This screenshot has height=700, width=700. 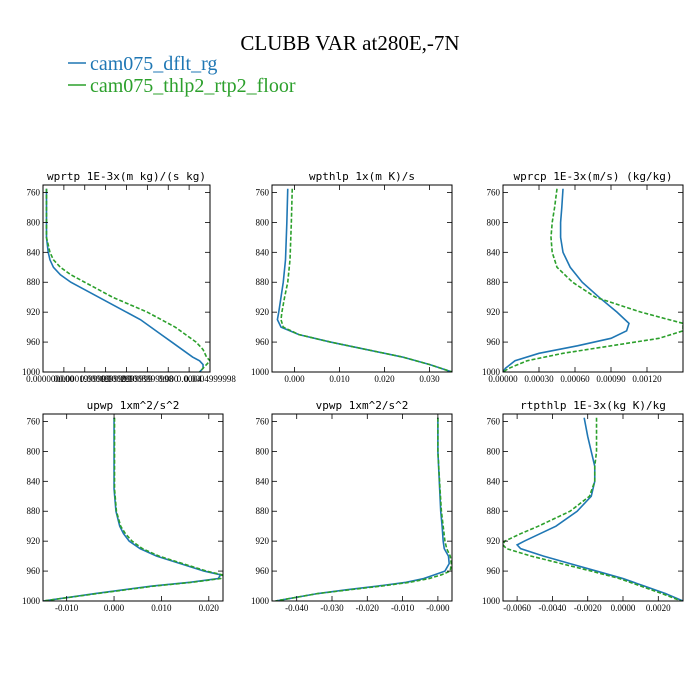 What do you see at coordinates (349, 43) in the screenshot?
I see `figure-title: CLUBB VAR at280E,-7N` at bounding box center [349, 43].